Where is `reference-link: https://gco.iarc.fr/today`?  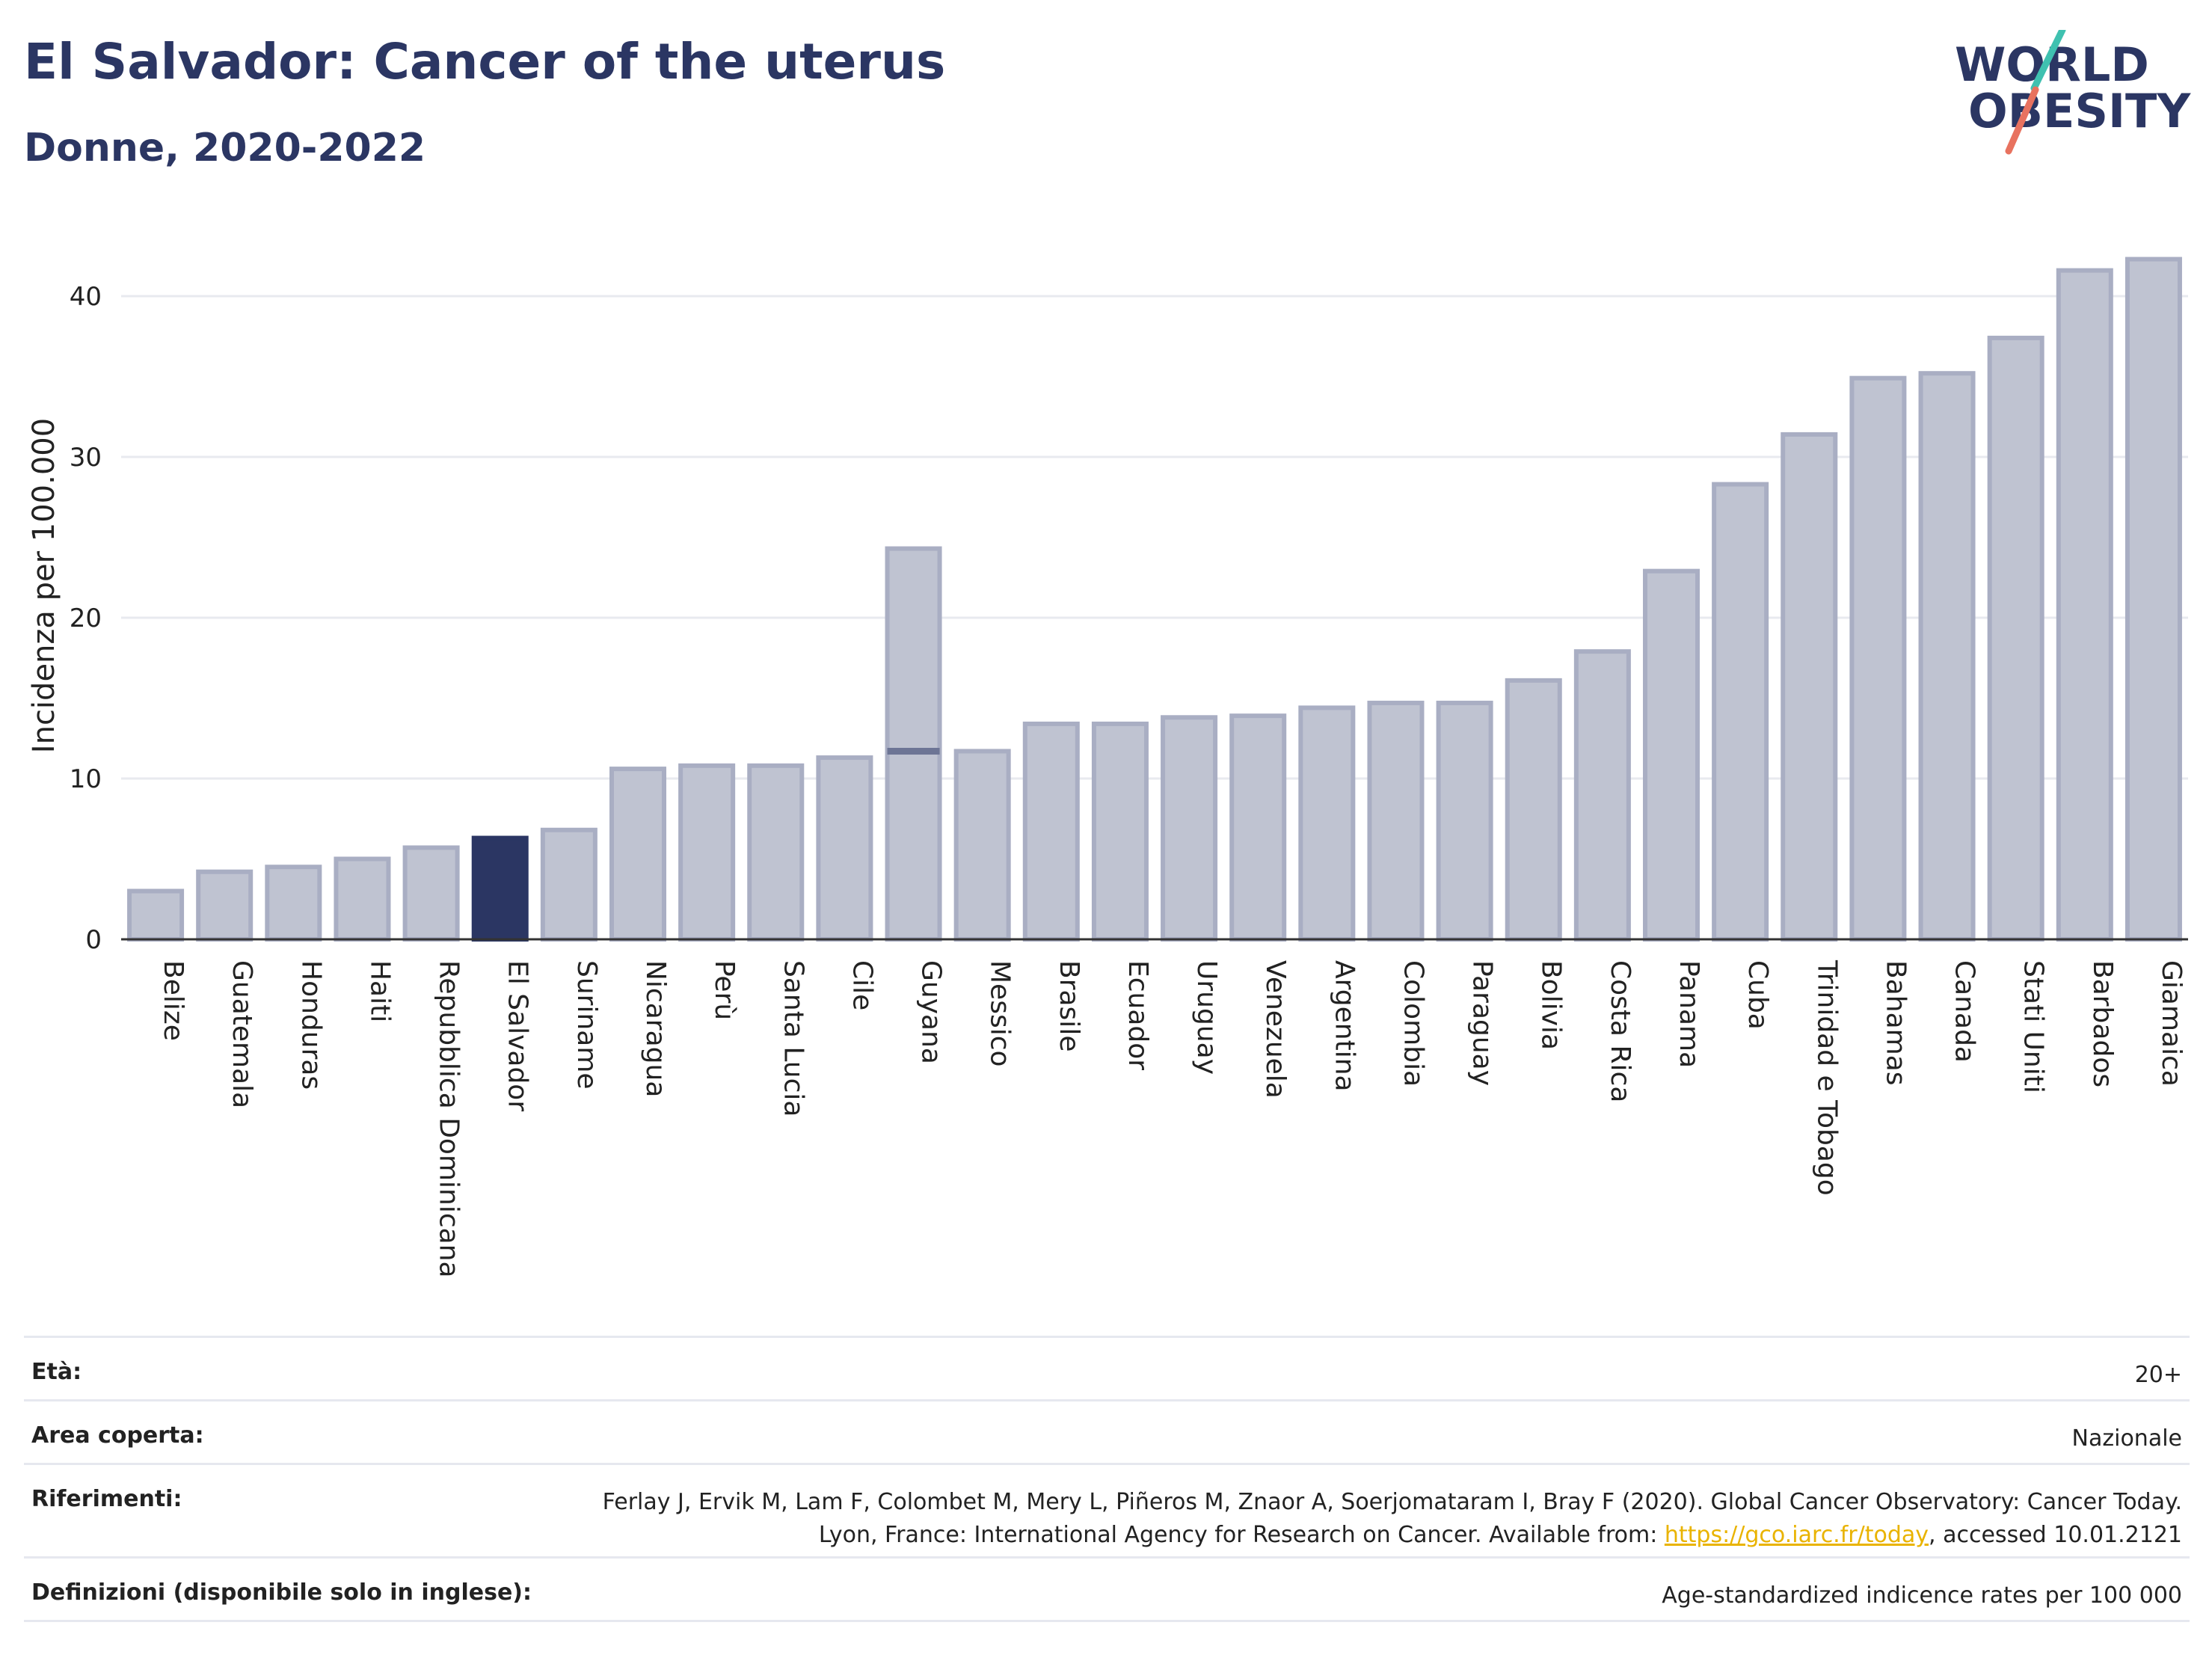 reference-link: https://gco.iarc.fr/today is located at coordinates (1796, 1535).